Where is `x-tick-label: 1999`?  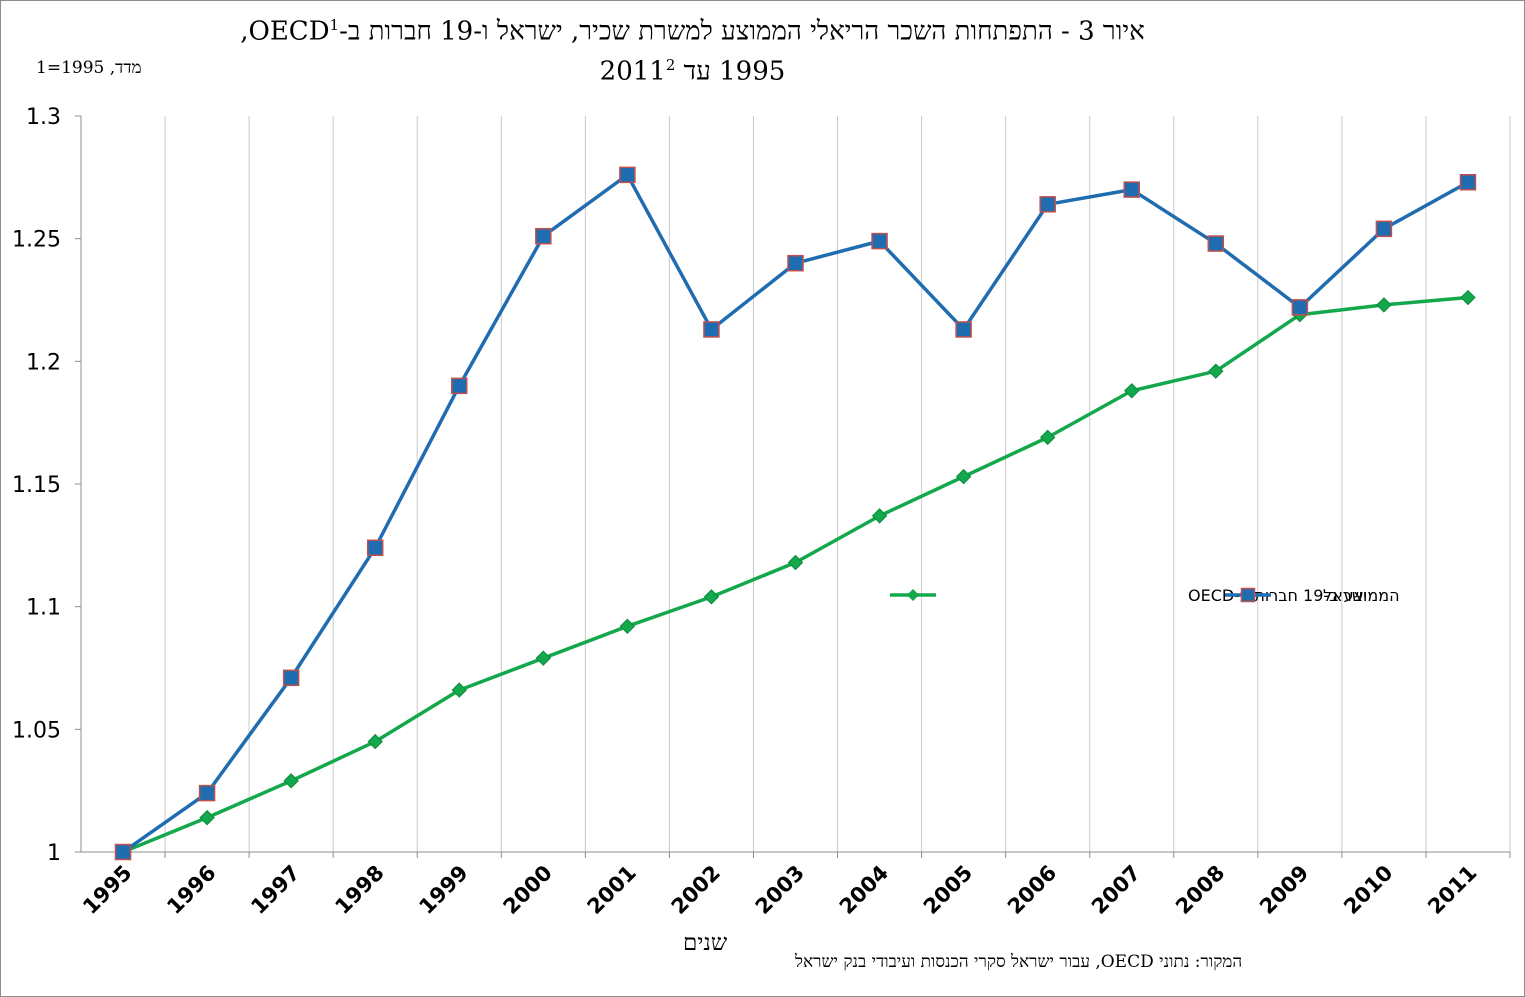 x-tick-label: 1999 is located at coordinates (443, 890).